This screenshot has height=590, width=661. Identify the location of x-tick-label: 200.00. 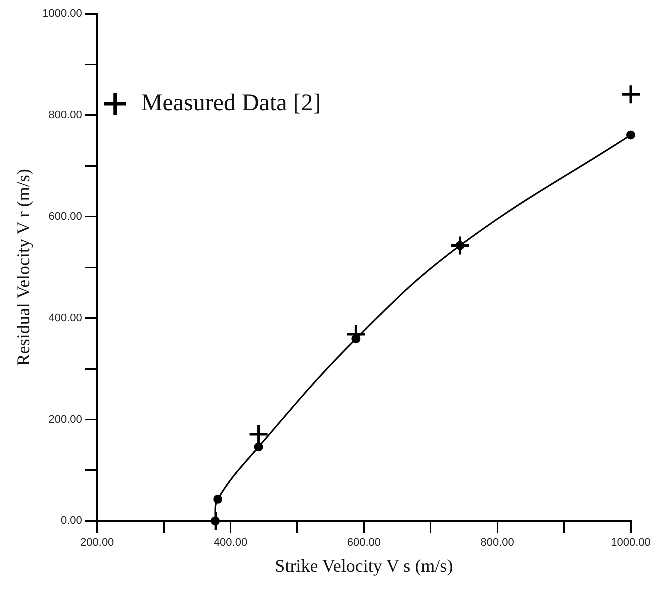
(97, 542).